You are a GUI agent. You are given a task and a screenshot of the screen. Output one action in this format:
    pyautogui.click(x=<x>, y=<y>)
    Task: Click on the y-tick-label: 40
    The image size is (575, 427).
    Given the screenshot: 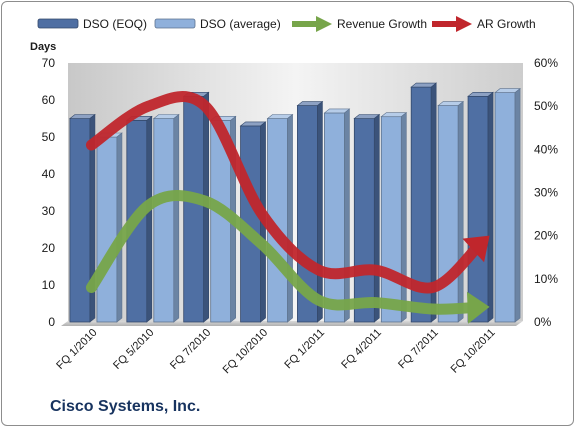 What is the action you would take?
    pyautogui.click(x=49, y=174)
    